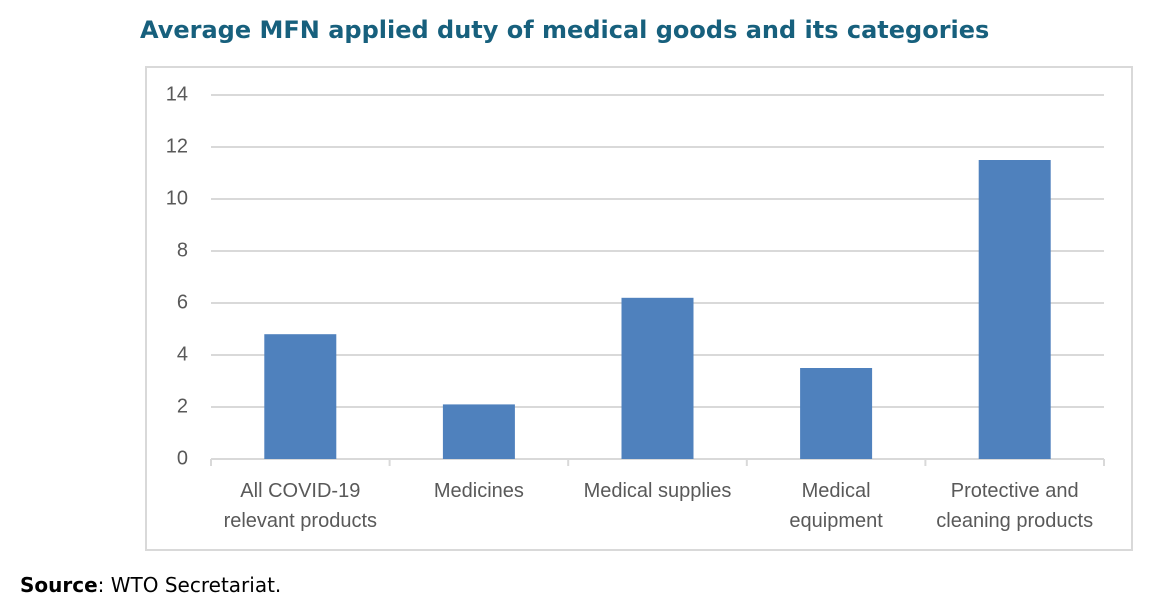 The height and width of the screenshot is (603, 1157). What do you see at coordinates (177, 198) in the screenshot?
I see `y-tick-label: 10` at bounding box center [177, 198].